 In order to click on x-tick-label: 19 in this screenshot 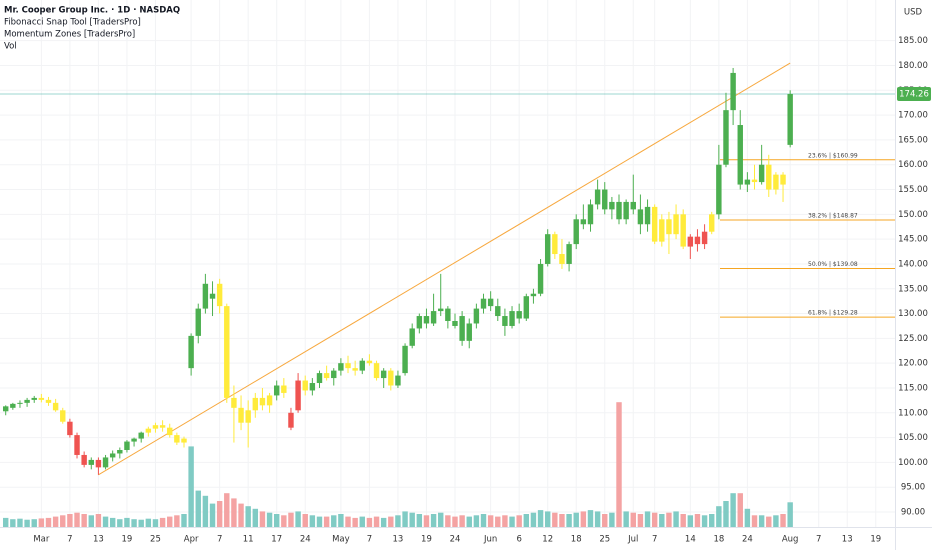, I will do `click(127, 540)`.